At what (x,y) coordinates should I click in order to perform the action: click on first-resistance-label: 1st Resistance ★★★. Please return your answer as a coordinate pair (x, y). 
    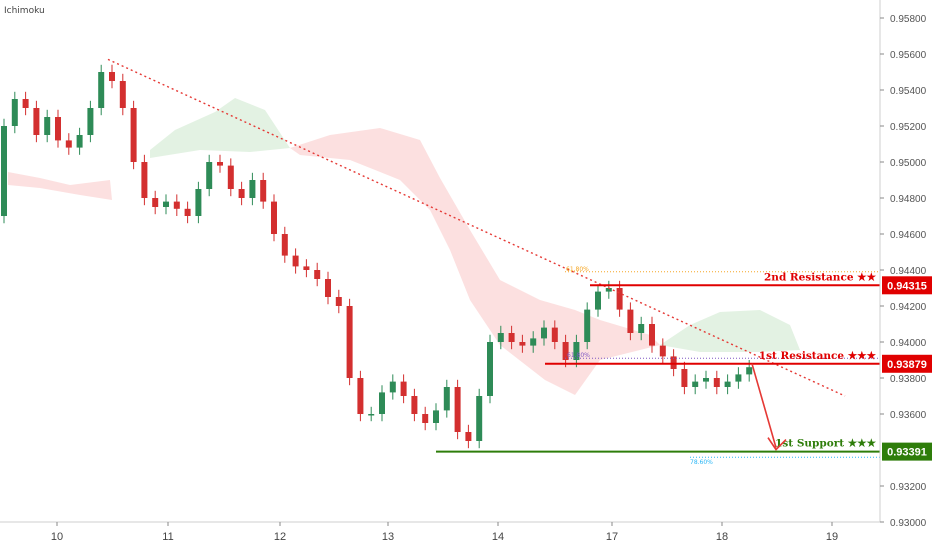
    Looking at the image, I should click on (818, 356).